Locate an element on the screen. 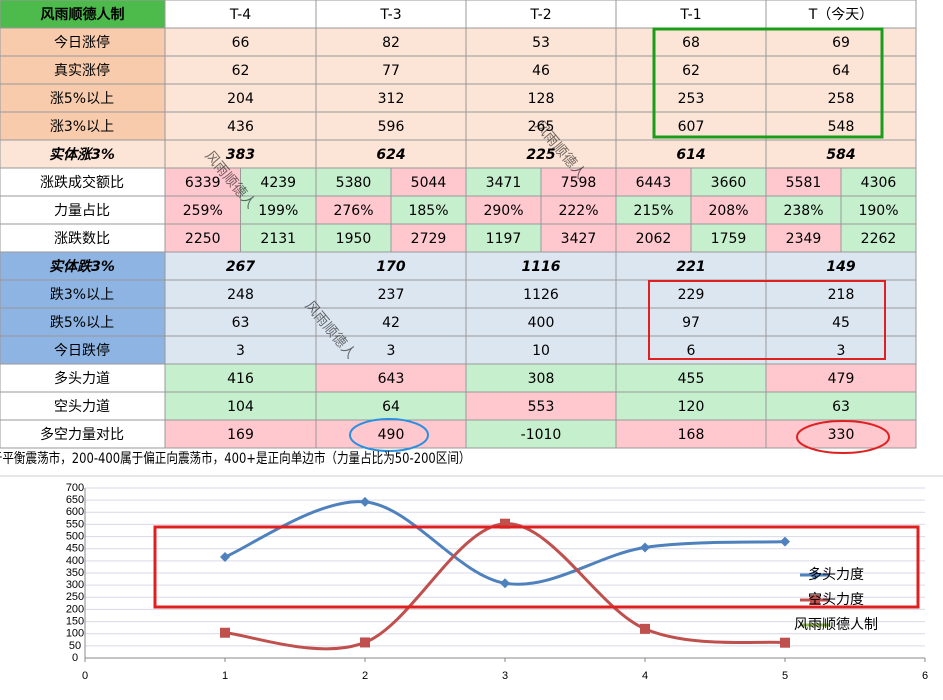  cell-value: 265 is located at coordinates (541, 127).